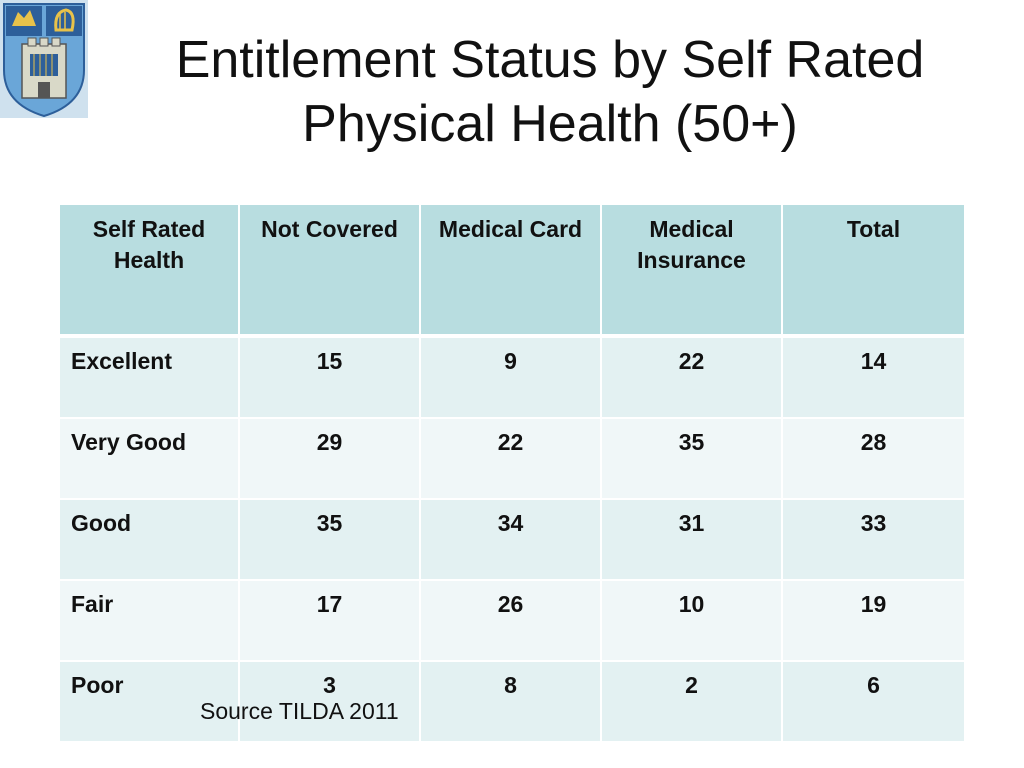 The image size is (1024, 768). What do you see at coordinates (299, 711) in the screenshot?
I see `source-note: Source TILDA 2011` at bounding box center [299, 711].